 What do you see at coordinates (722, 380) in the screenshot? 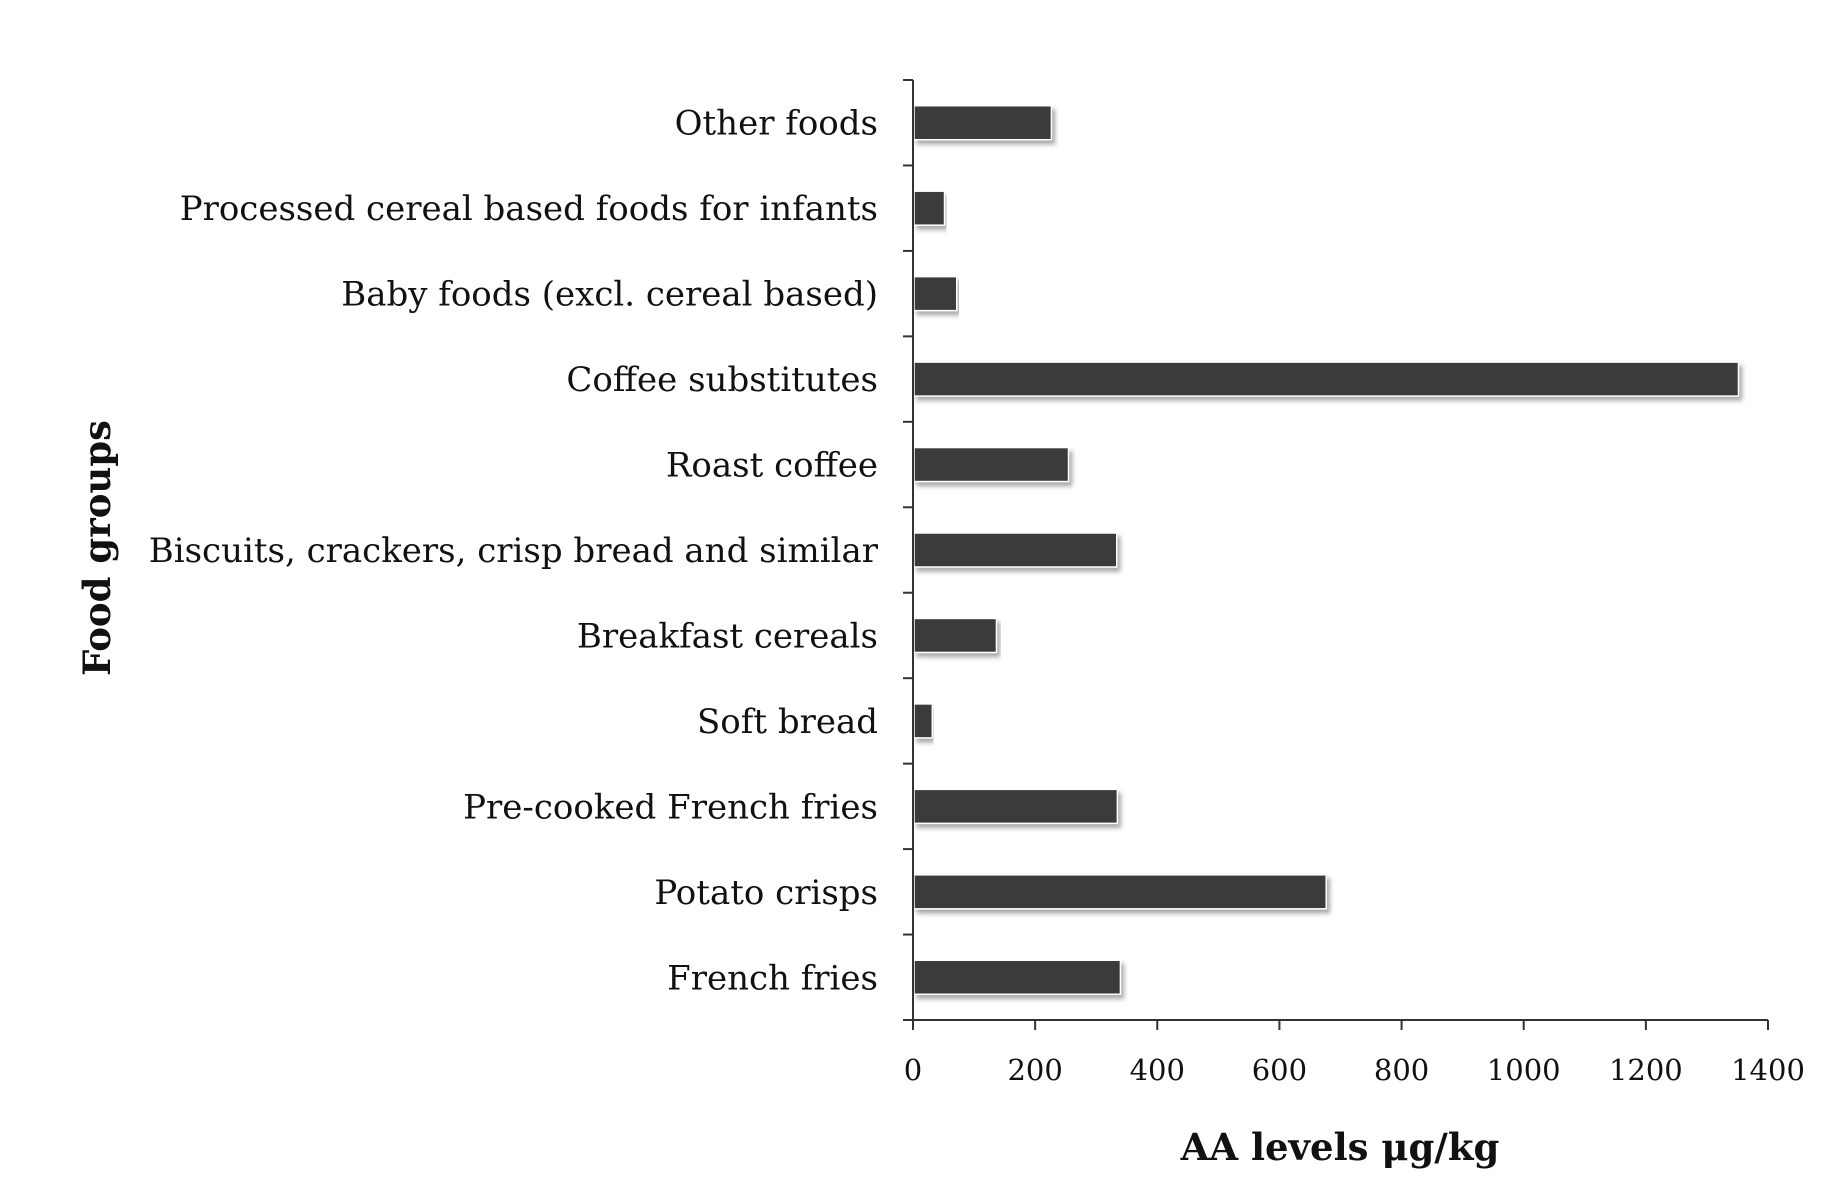
I see `category-label-7: Coffee substitutes` at bounding box center [722, 380].